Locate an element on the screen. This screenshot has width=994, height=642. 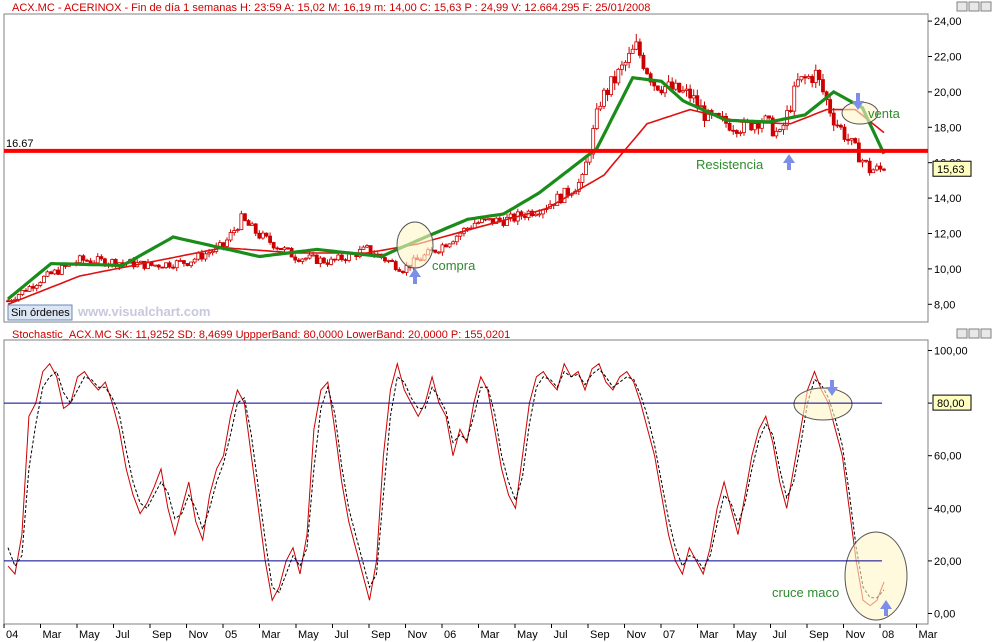
resistance-value-label: 16.67 is located at coordinates (20, 144).